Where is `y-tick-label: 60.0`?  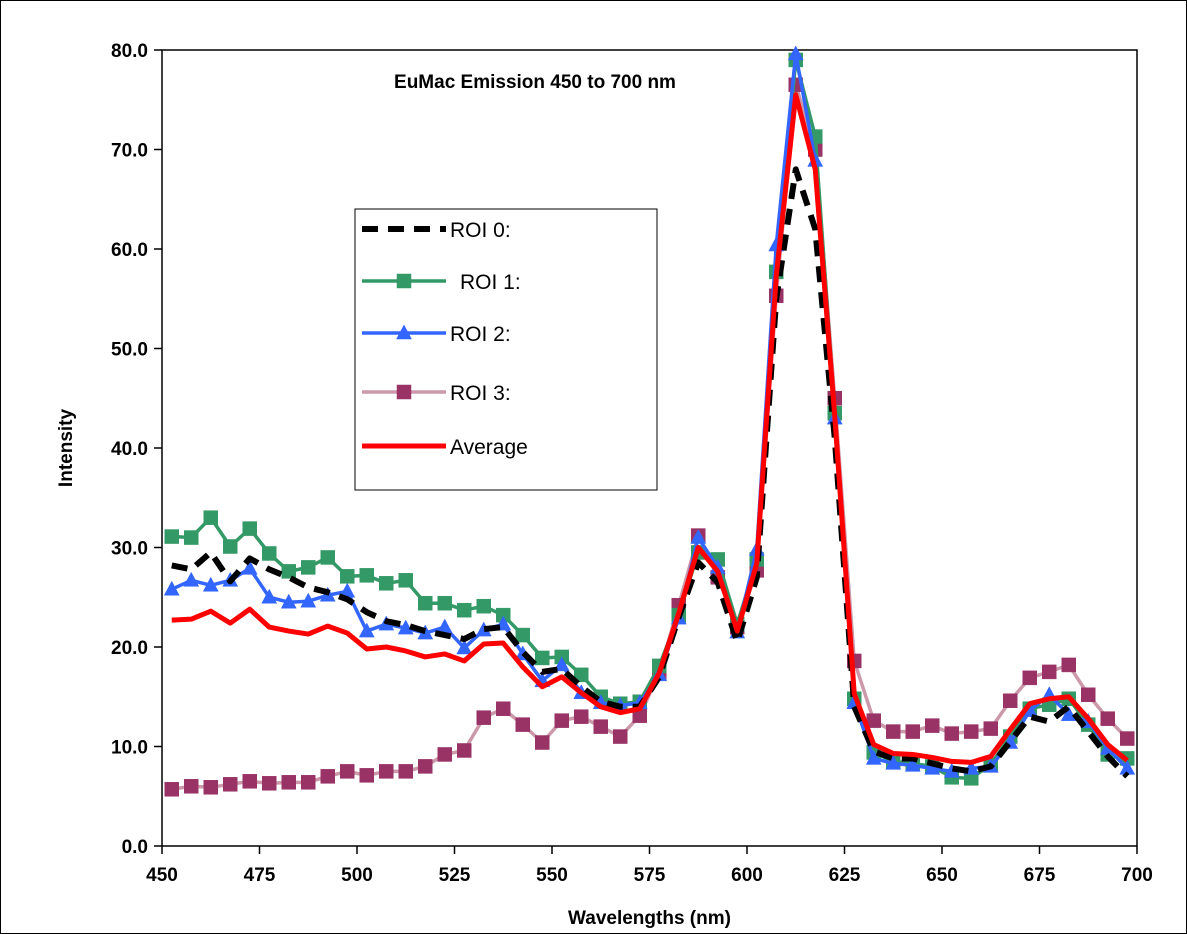
y-tick-label: 60.0 is located at coordinates (129, 250).